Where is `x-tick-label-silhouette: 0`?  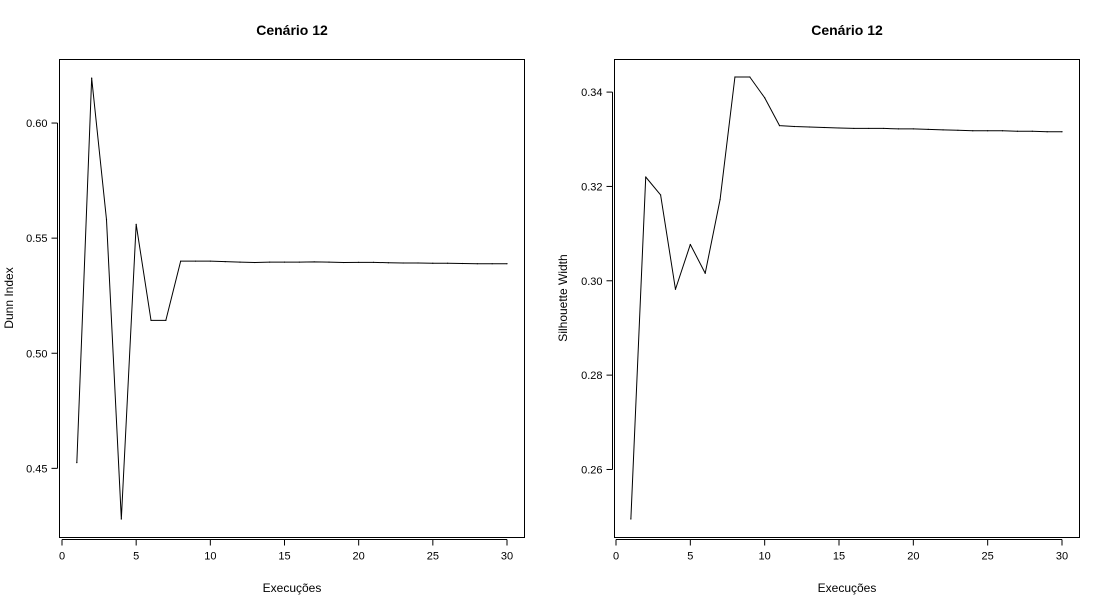 x-tick-label-silhouette: 0 is located at coordinates (616, 557).